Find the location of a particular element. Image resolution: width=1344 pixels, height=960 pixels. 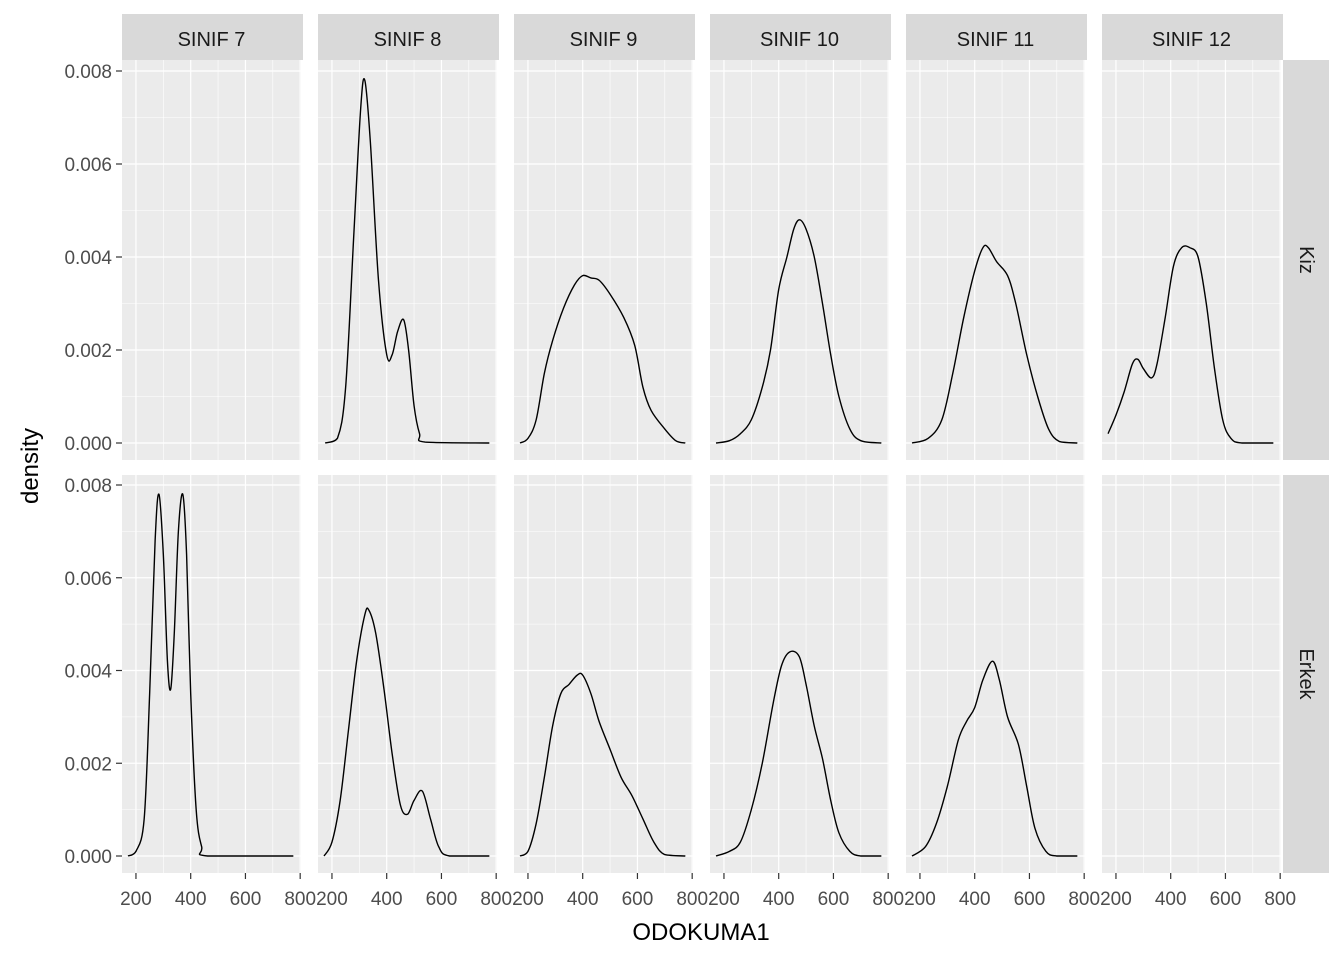

x-axis-title: ODOKUMA1 is located at coordinates (700, 932).